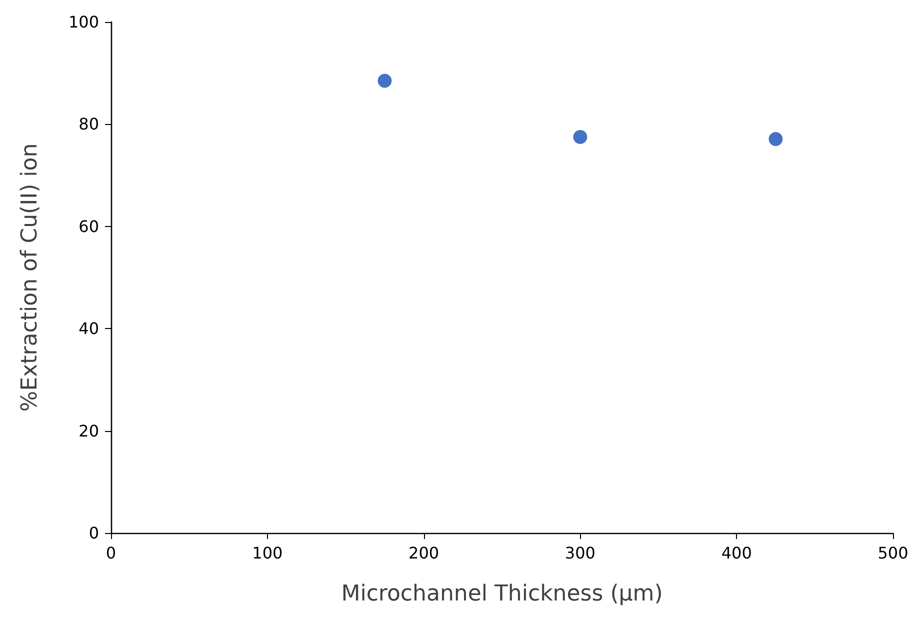 The width and height of the screenshot is (914, 623). I want to click on x-tick-label: 400, so click(736, 553).